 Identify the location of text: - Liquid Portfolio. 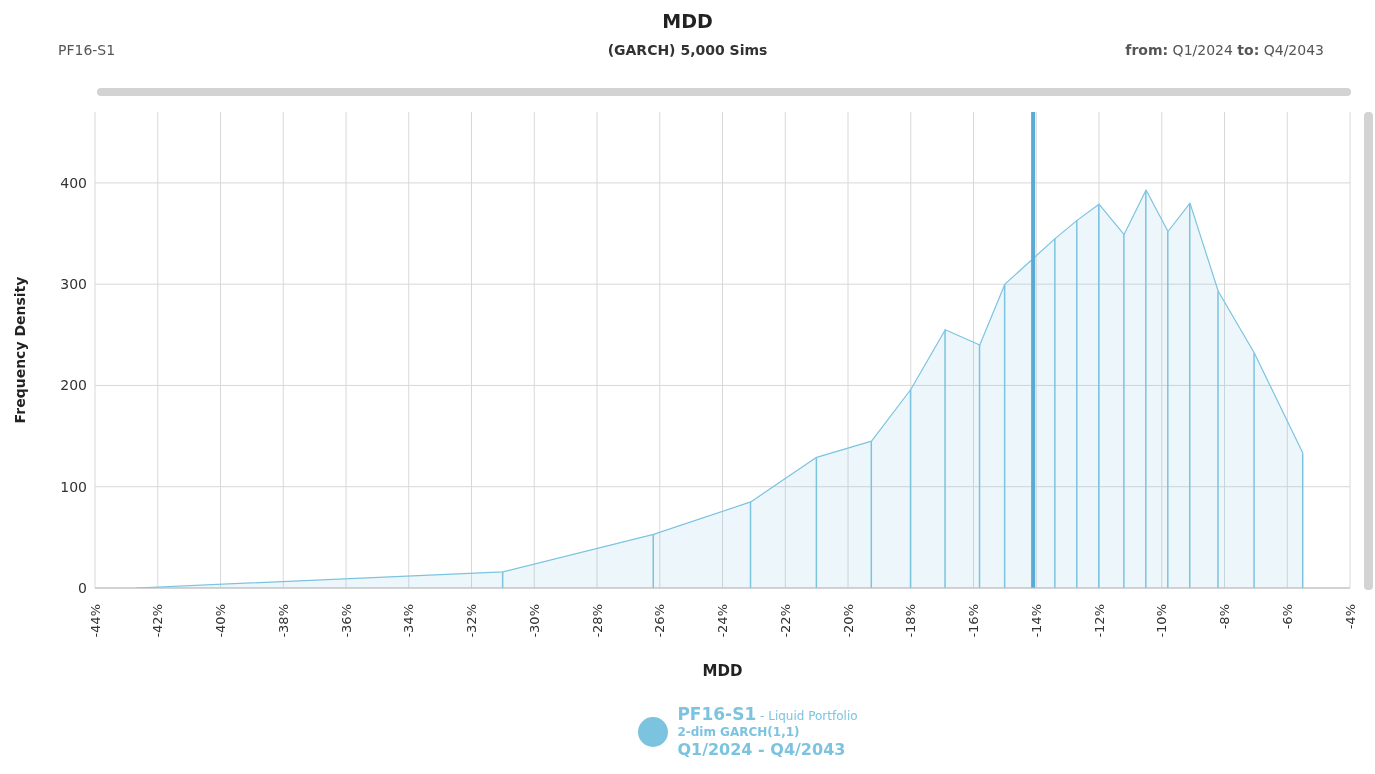
(808, 716).